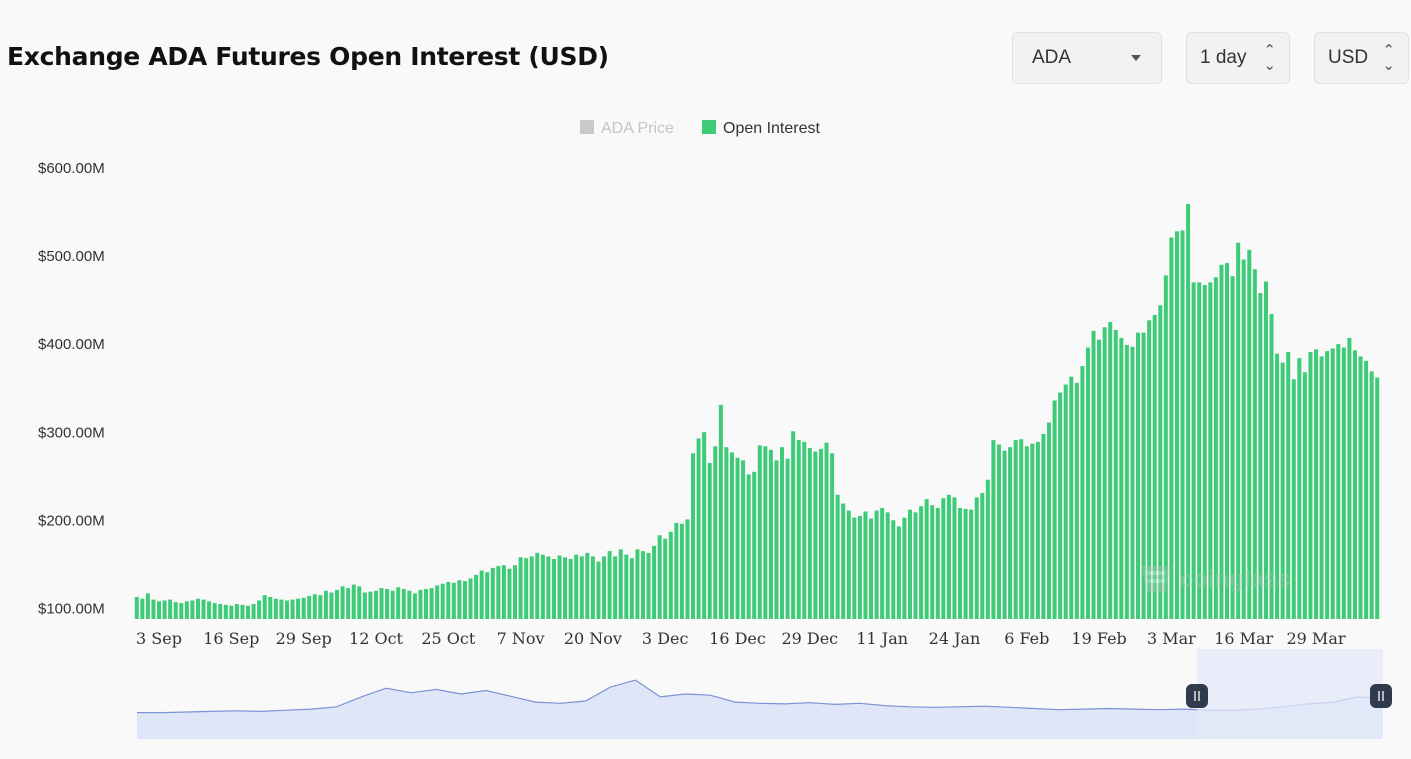  Describe the element at coordinates (1238, 58) in the screenshot. I see `interval-select: 1 day ⌃ ⌄` at that location.